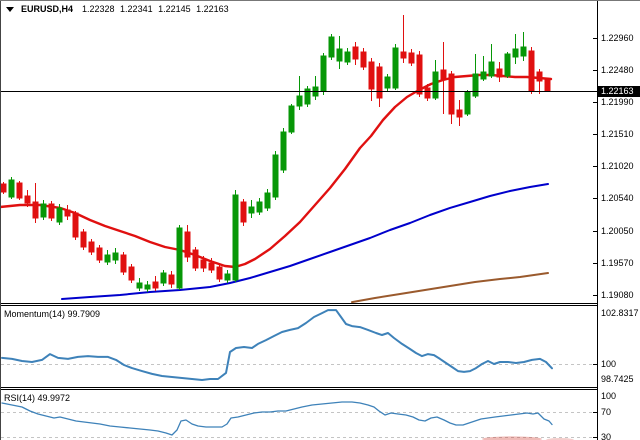  Describe the element at coordinates (47, 9) in the screenshot. I see `symbol-period-label: EURUSD,H4` at that location.